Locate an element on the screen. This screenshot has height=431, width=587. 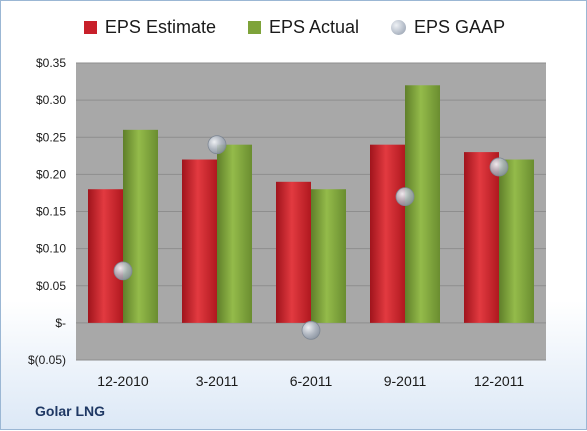
legend-swatch-estimate is located at coordinates (90, 27).